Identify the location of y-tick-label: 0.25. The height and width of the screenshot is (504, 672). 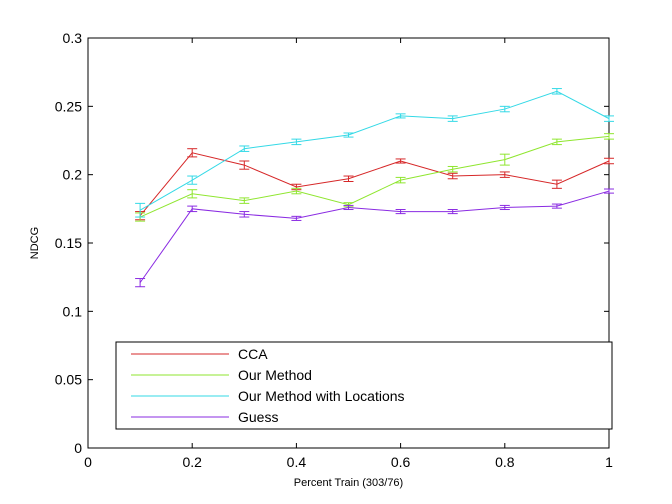
(68, 106).